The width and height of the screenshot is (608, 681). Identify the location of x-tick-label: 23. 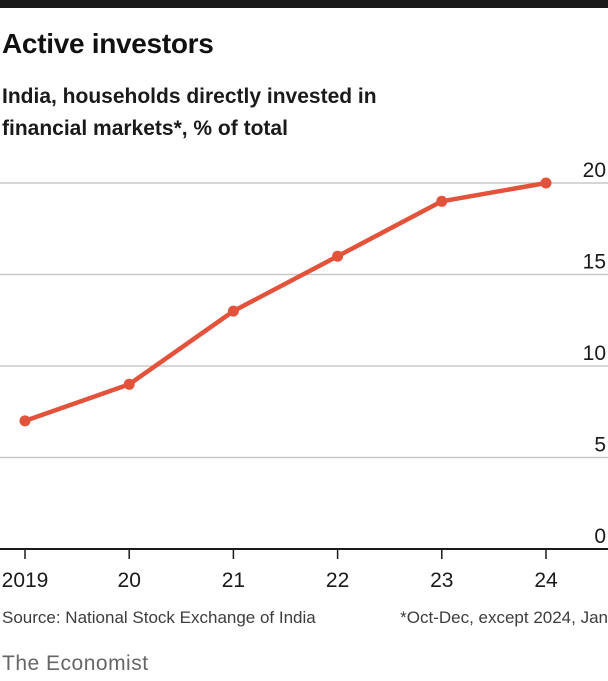
(441, 579).